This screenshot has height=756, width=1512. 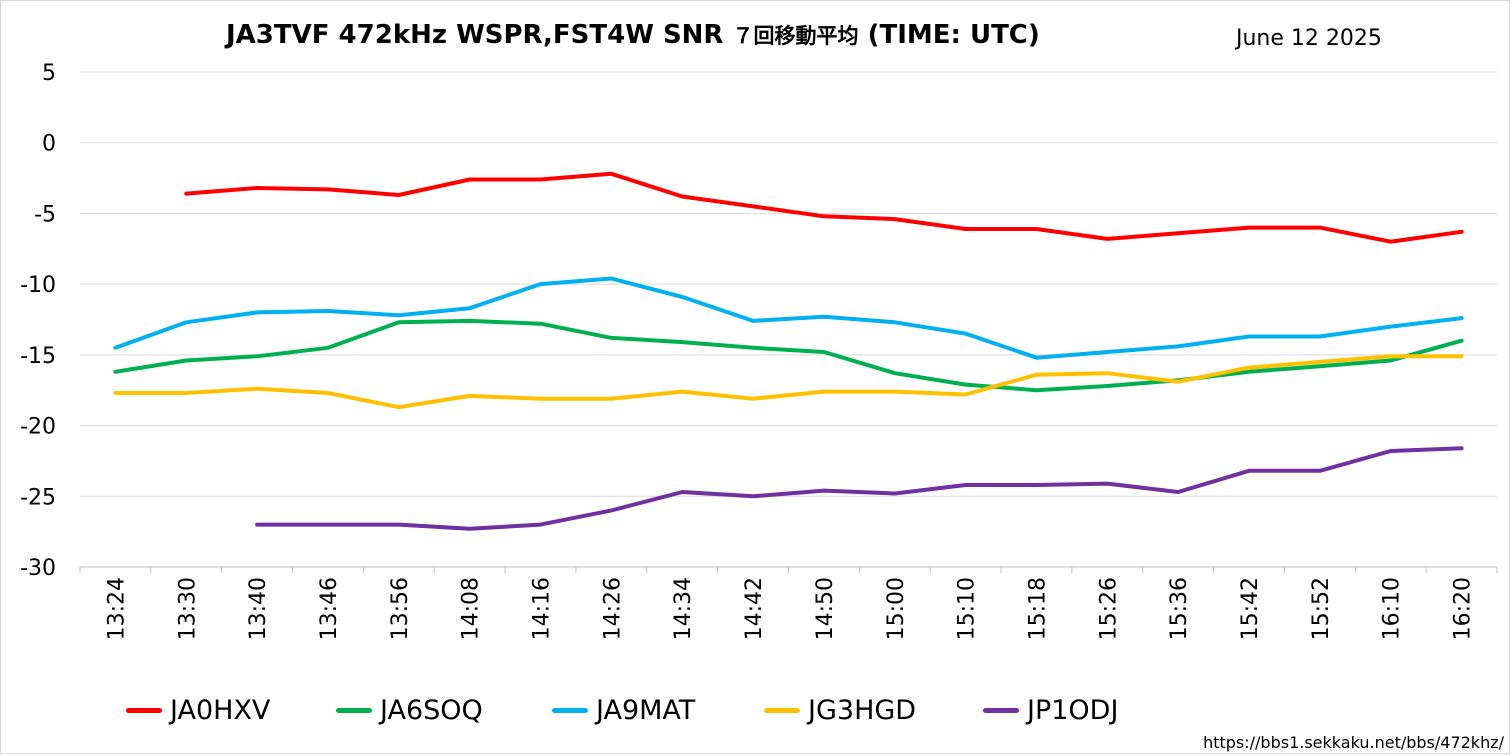 I want to click on x-tick-label: 15:18, so click(x=1037, y=608).